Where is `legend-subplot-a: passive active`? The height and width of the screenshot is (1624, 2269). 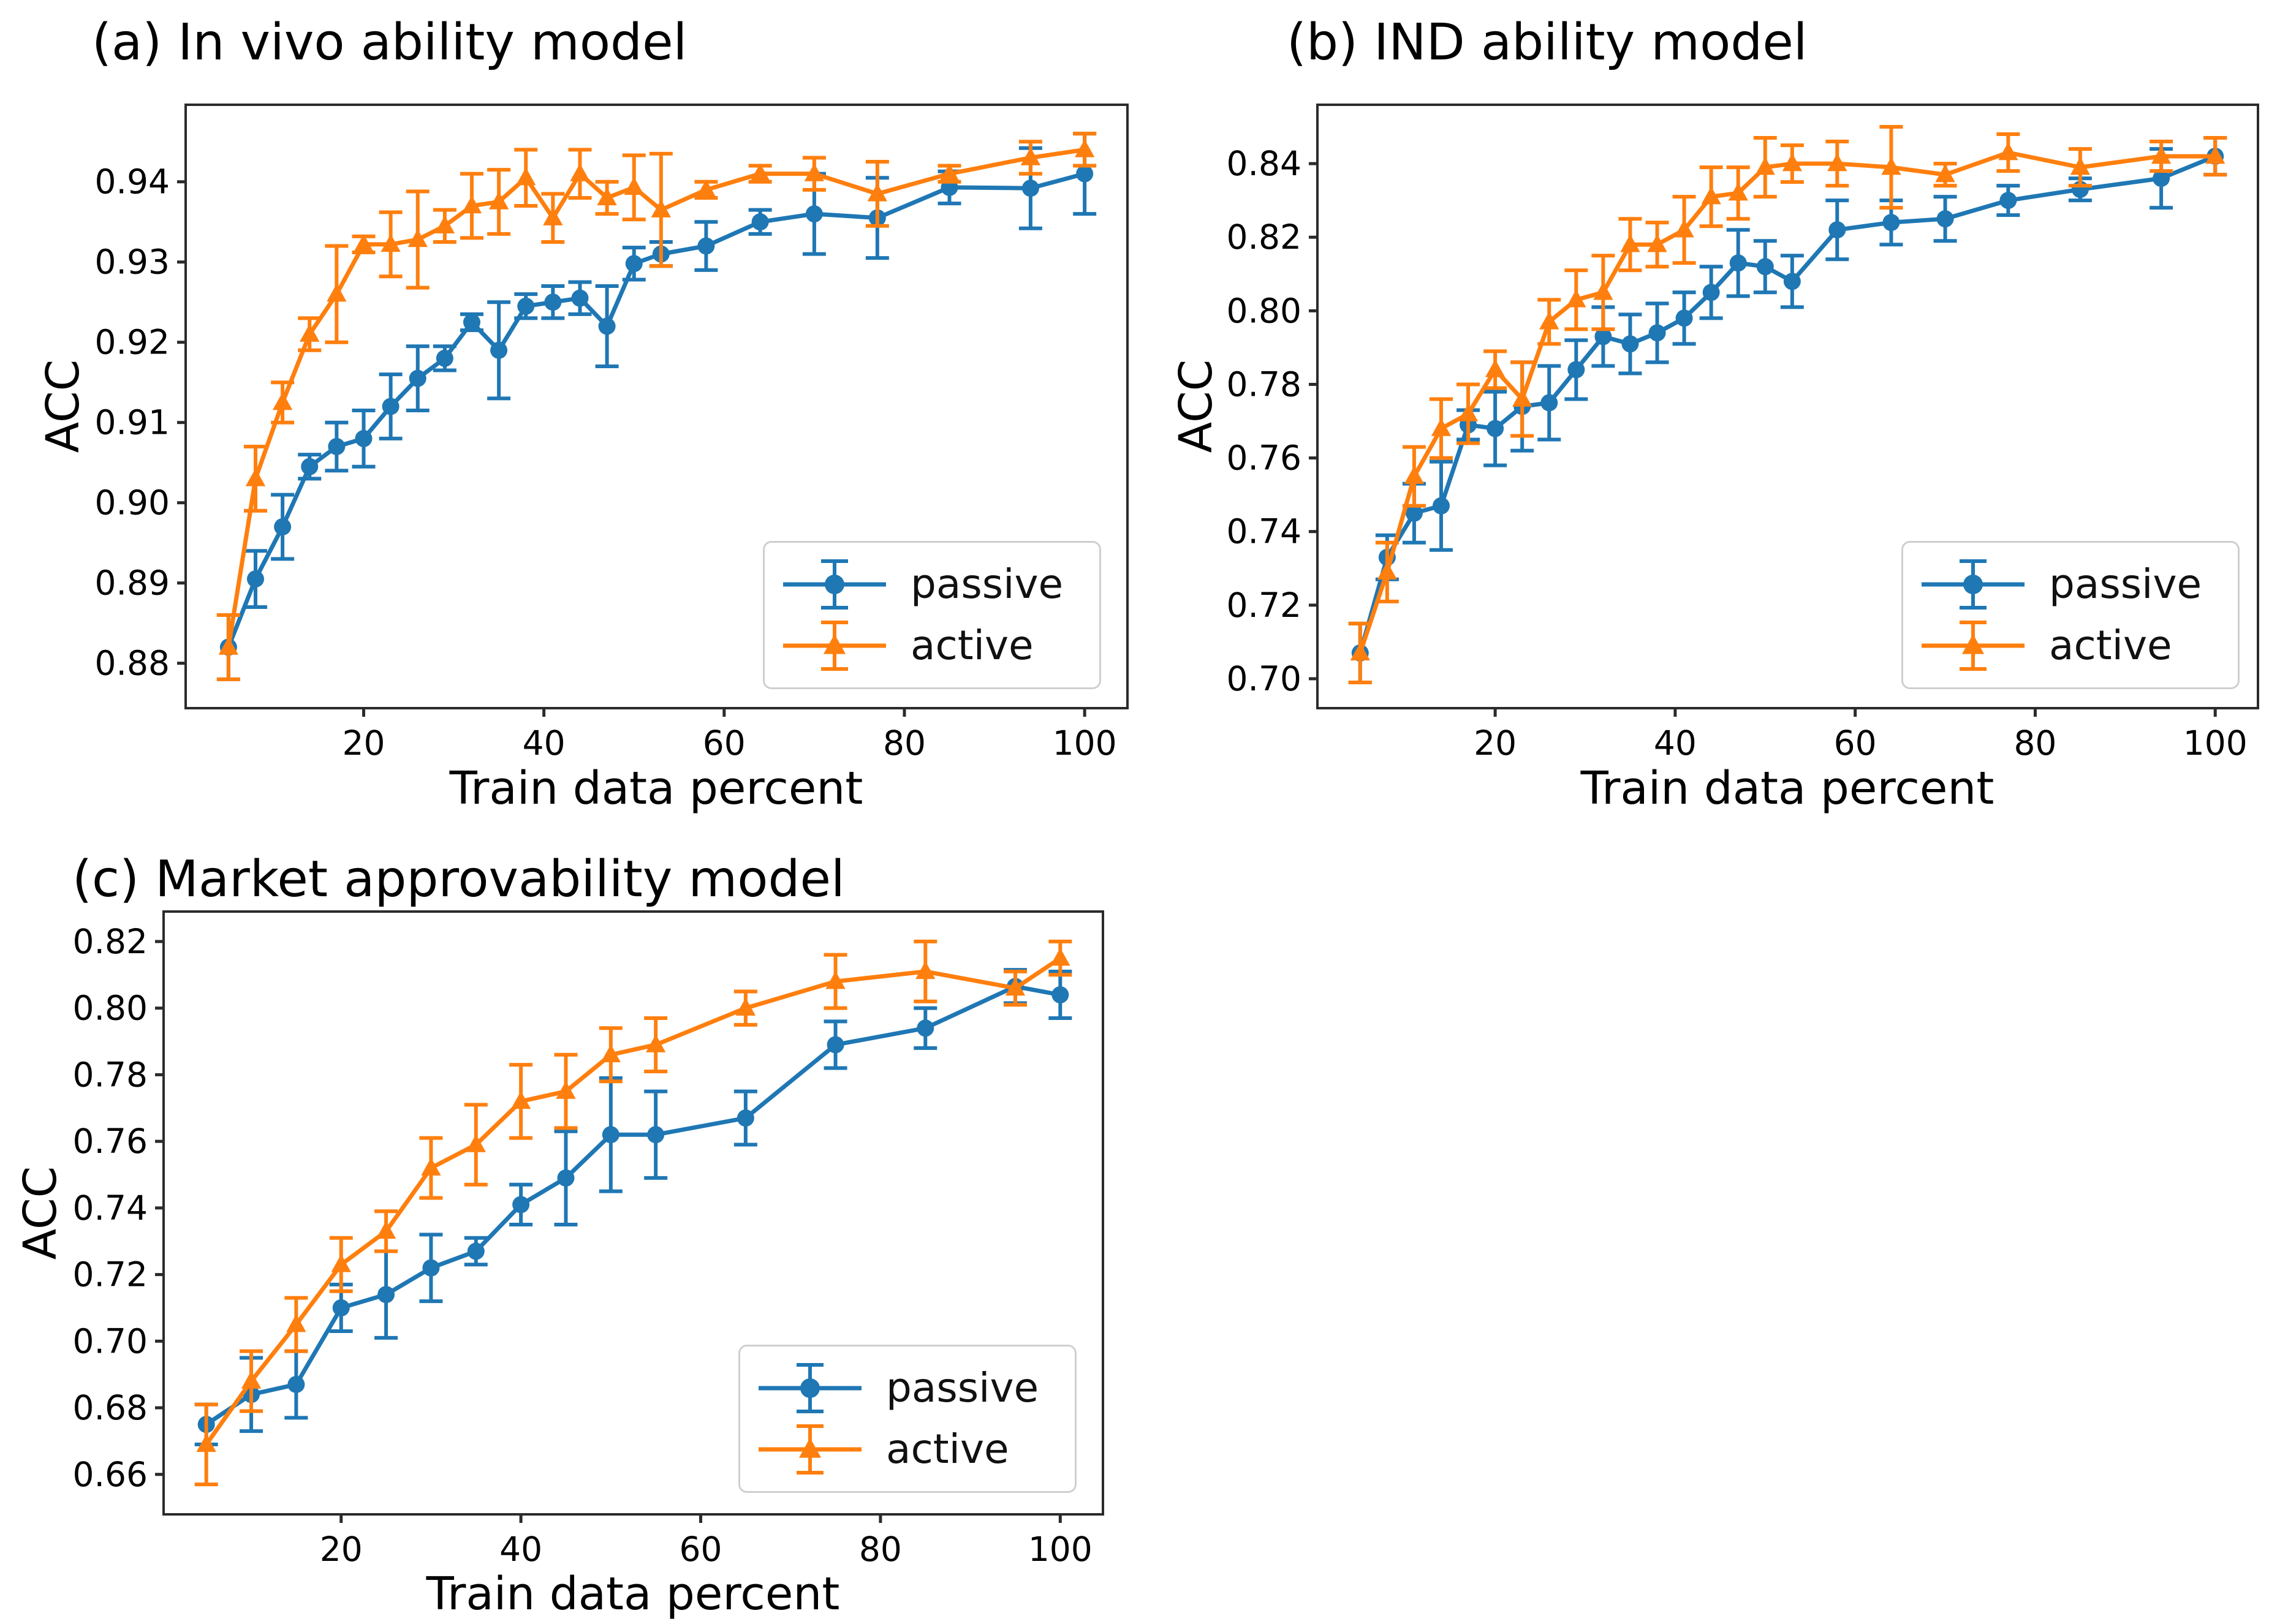 legend-subplot-a: passive active is located at coordinates (932, 615).